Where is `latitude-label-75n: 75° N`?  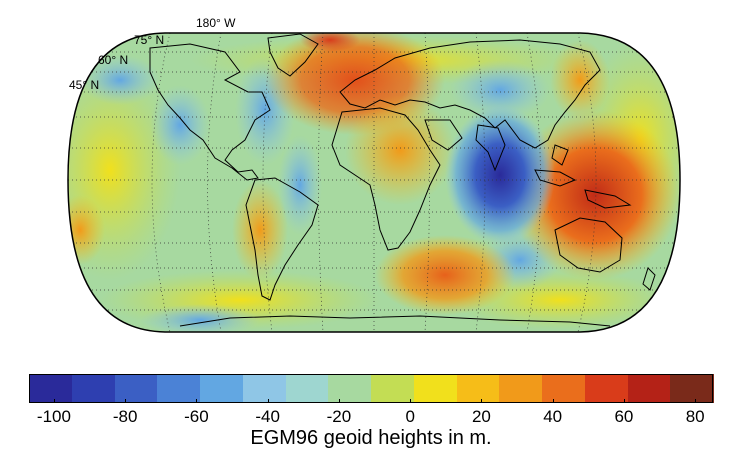 latitude-label-75n: 75° N is located at coordinates (149, 40).